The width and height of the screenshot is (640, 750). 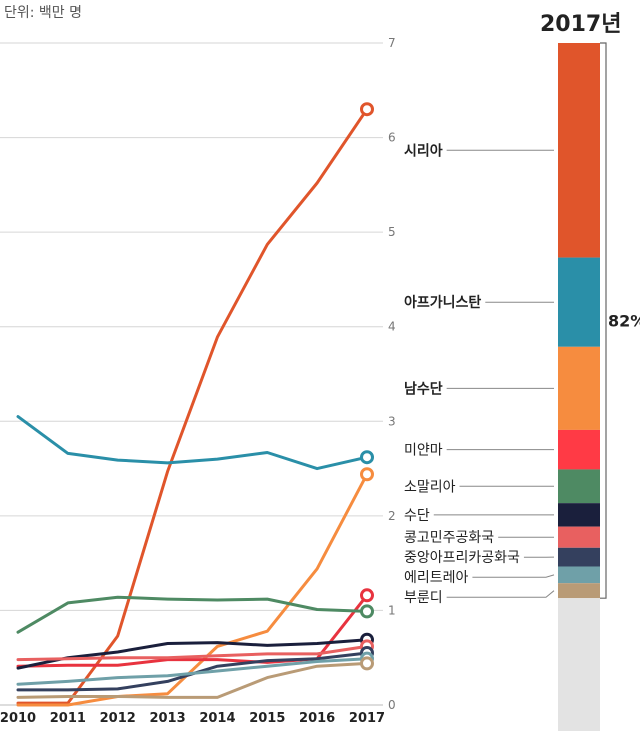 I want to click on x-tick-label: 2011, so click(x=68, y=718).